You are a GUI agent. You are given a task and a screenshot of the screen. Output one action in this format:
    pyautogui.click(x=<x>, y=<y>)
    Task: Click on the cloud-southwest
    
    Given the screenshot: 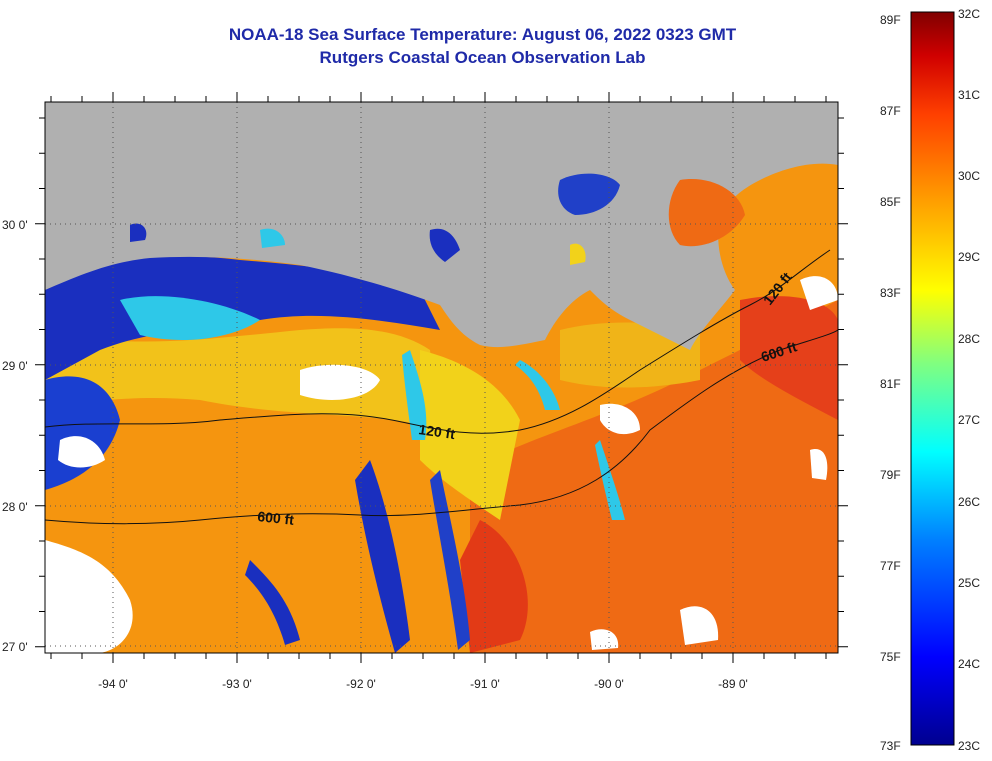 What is the action you would take?
    pyautogui.click(x=89, y=596)
    